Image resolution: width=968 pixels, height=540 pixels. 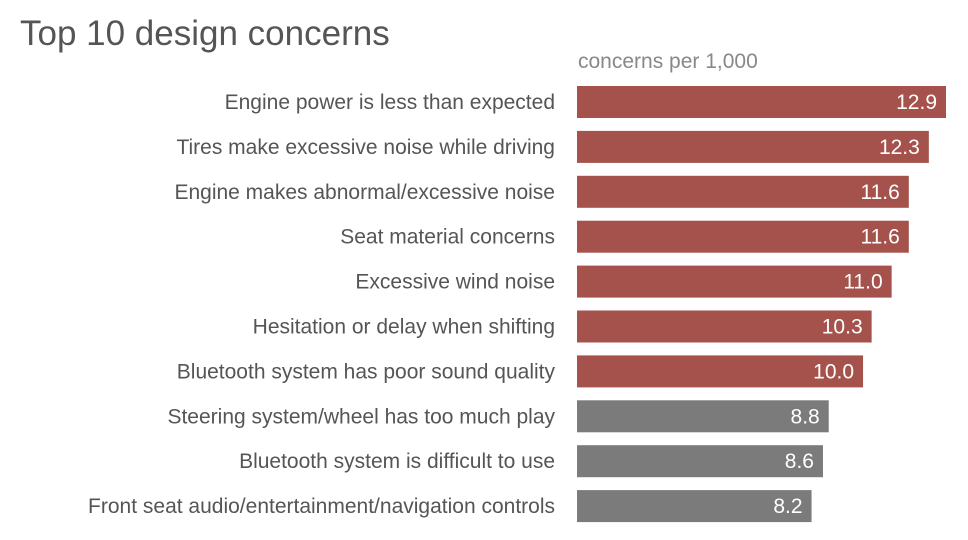 I want to click on bar-value-label: 12.9, so click(x=916, y=102).